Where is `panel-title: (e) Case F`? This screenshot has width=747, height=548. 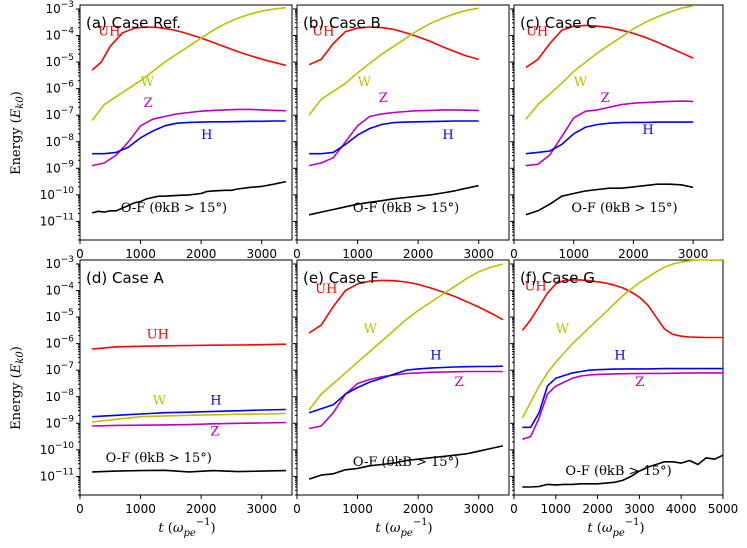 panel-title: (e) Case F is located at coordinates (341, 278).